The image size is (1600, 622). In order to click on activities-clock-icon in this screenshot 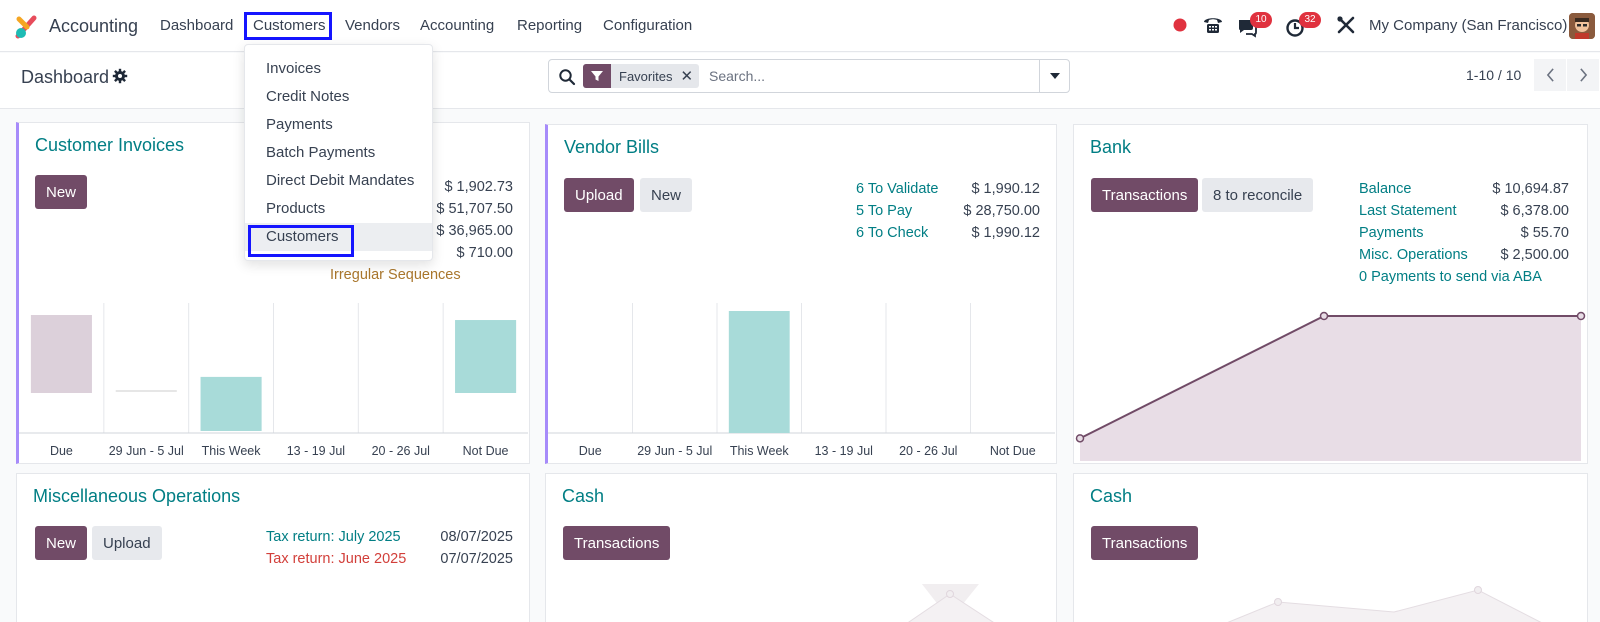, I will do `click(1296, 28)`.